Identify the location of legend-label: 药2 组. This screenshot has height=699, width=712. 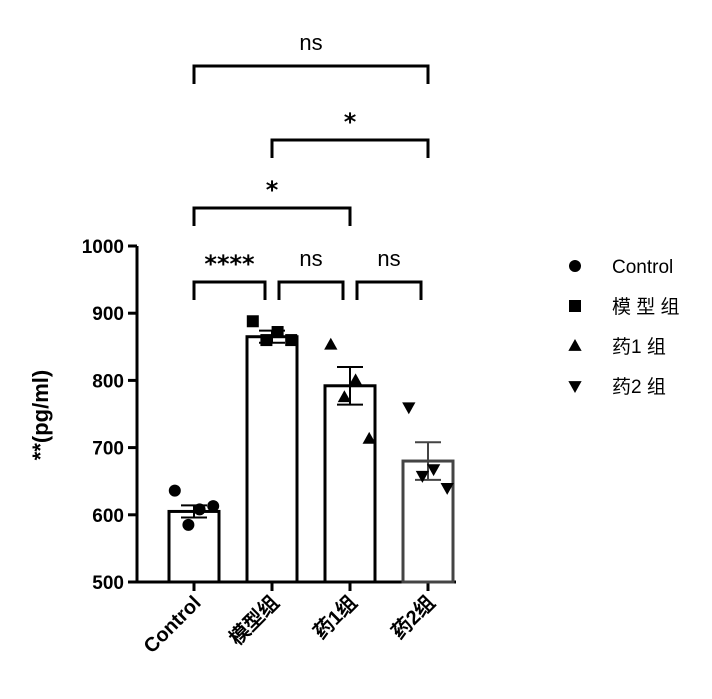
(639, 387).